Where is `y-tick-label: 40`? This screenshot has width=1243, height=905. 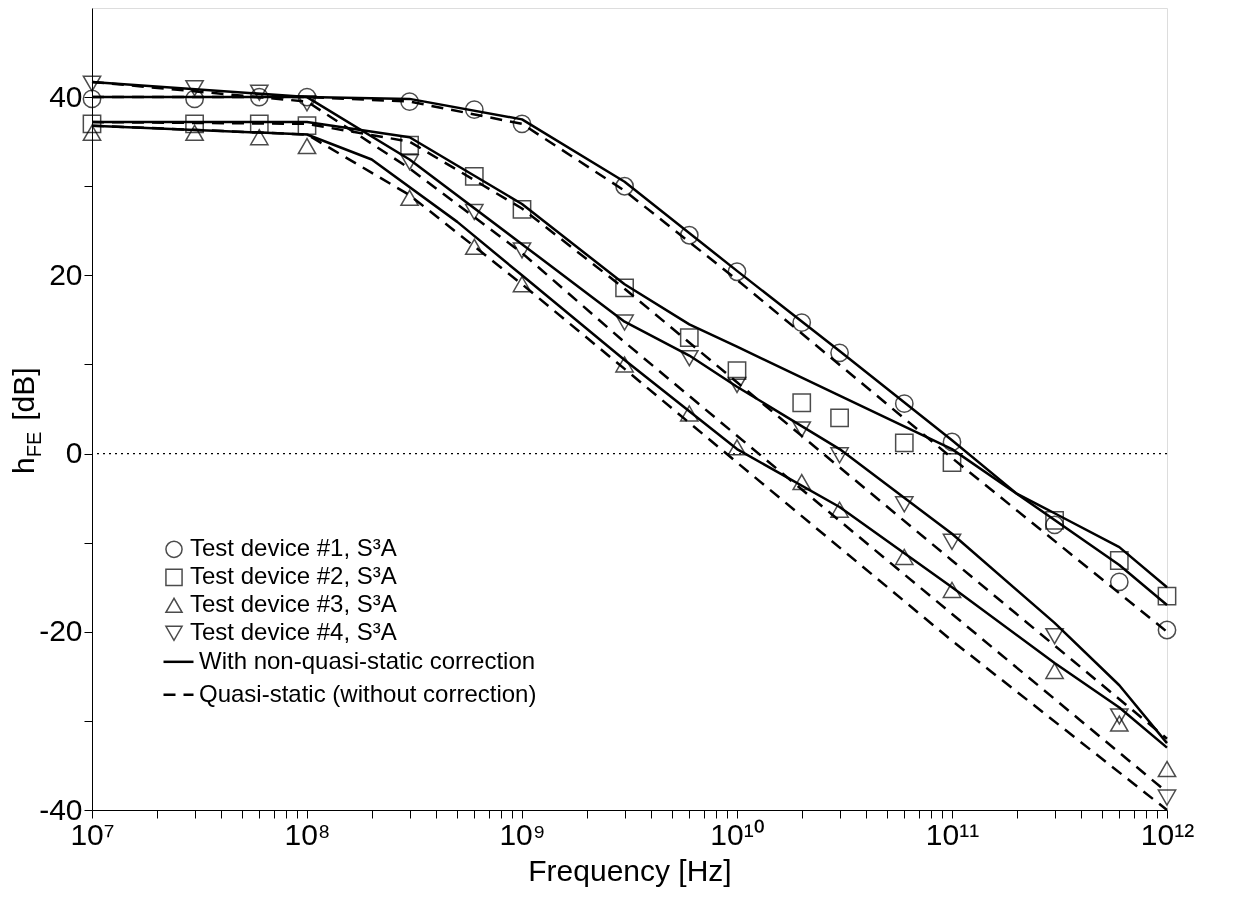
y-tick-label: 40 is located at coordinates (66, 96).